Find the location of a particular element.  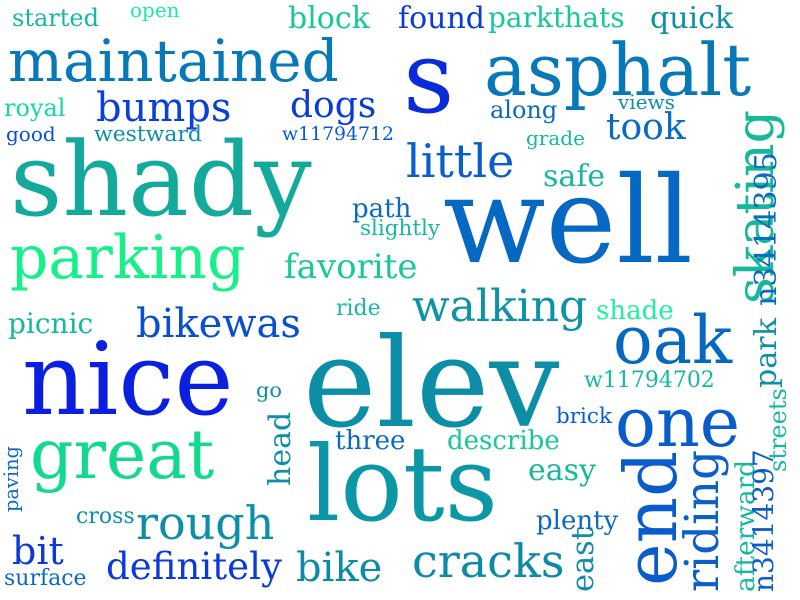

word-slightly: slightly is located at coordinates (400, 228).